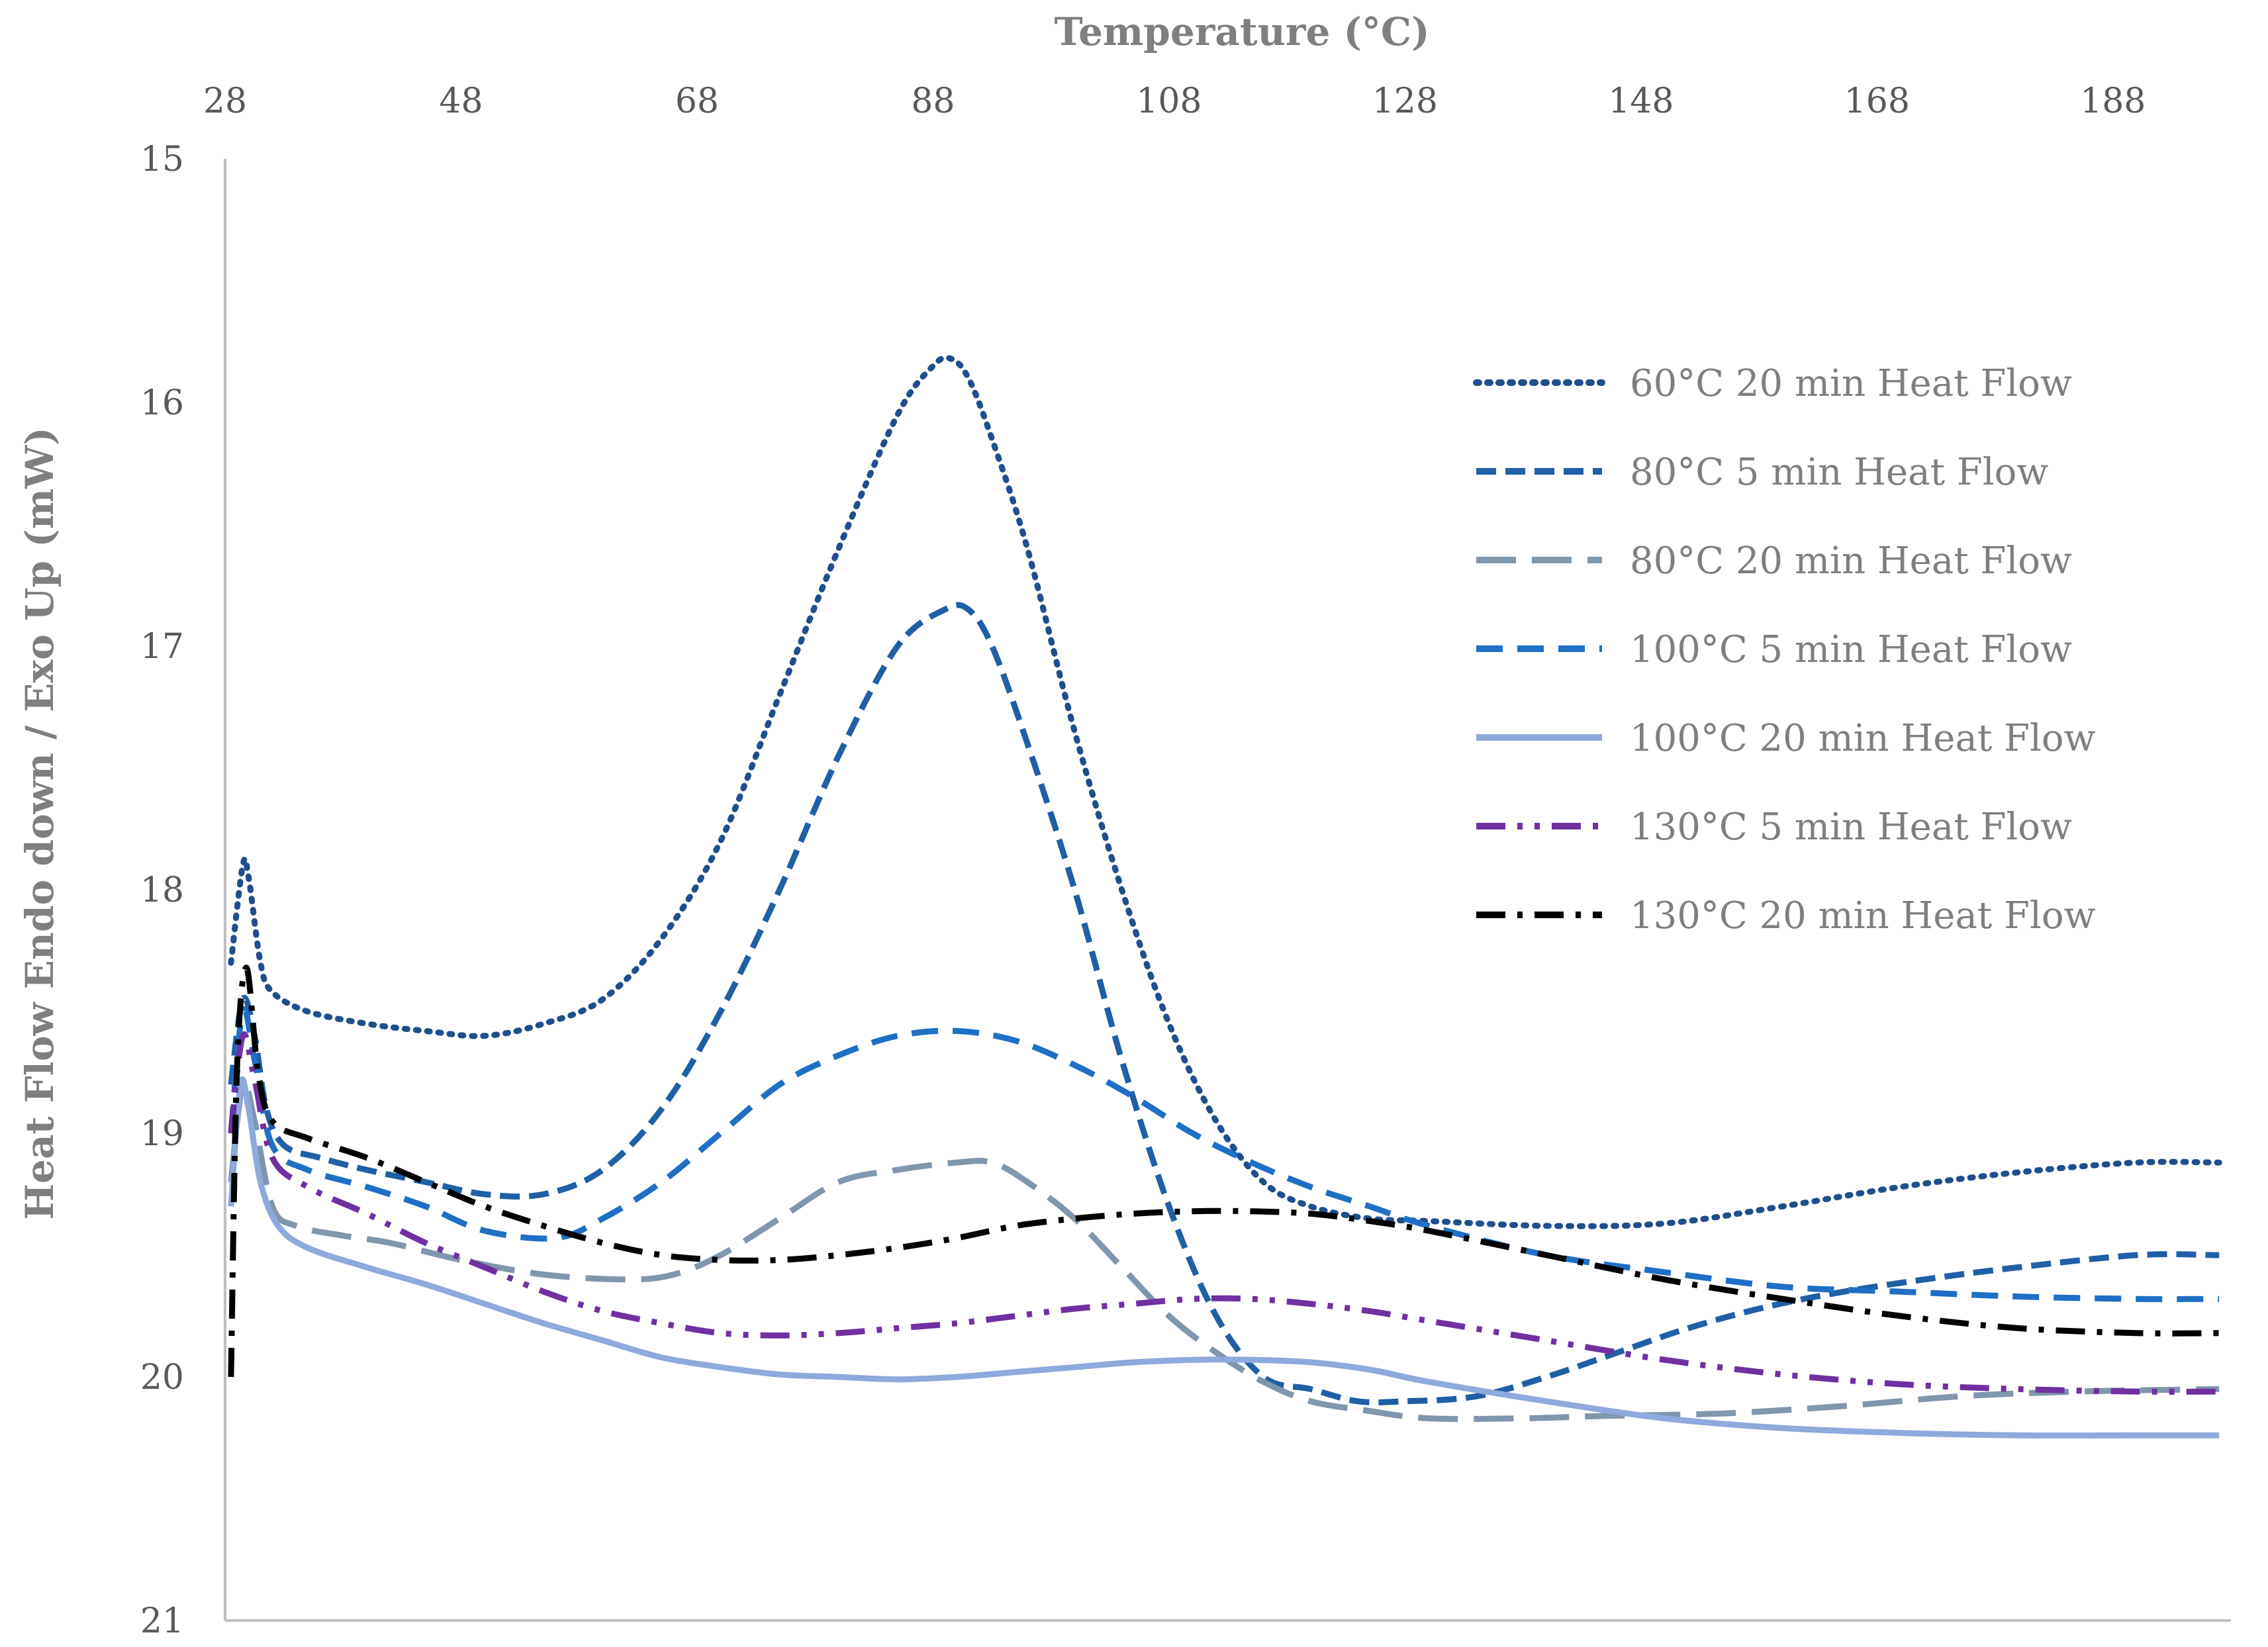  Describe the element at coordinates (1405, 101) in the screenshot. I see `x-tick-label-5: 128` at that location.